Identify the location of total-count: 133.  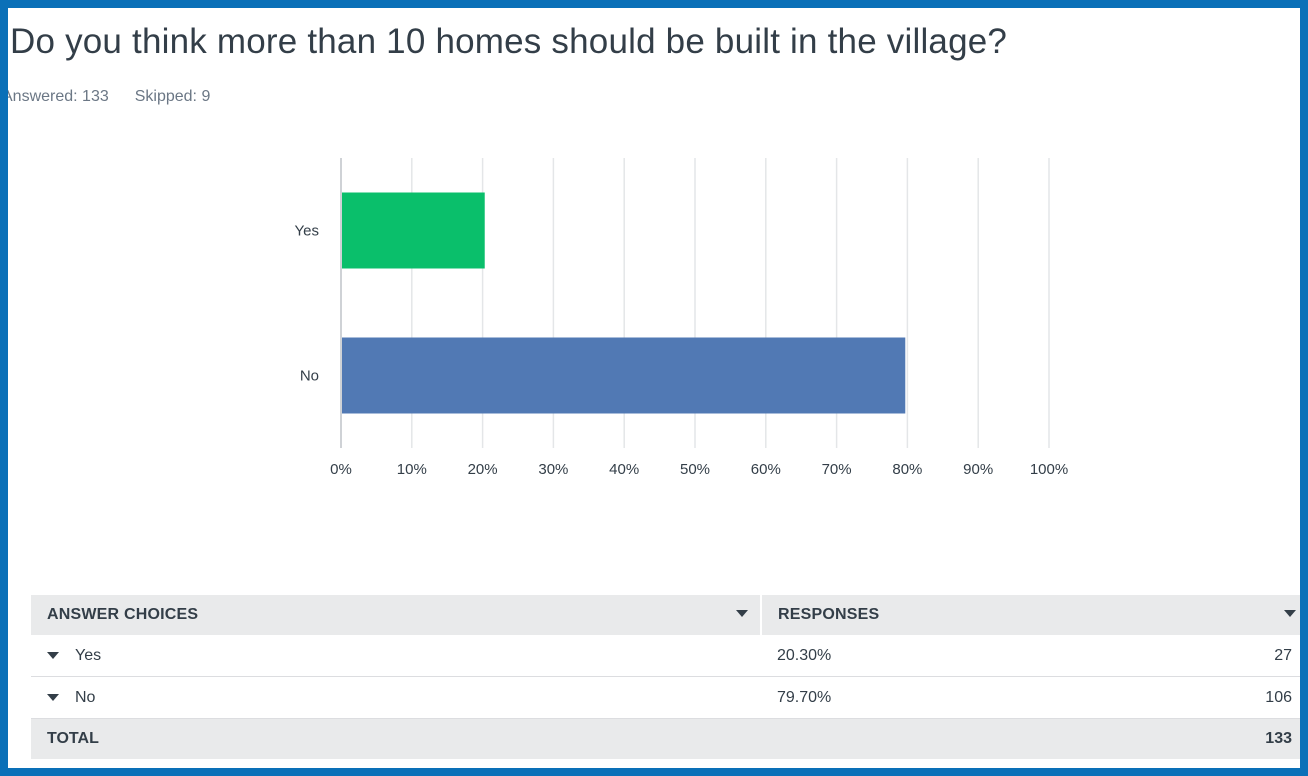
(1193, 738).